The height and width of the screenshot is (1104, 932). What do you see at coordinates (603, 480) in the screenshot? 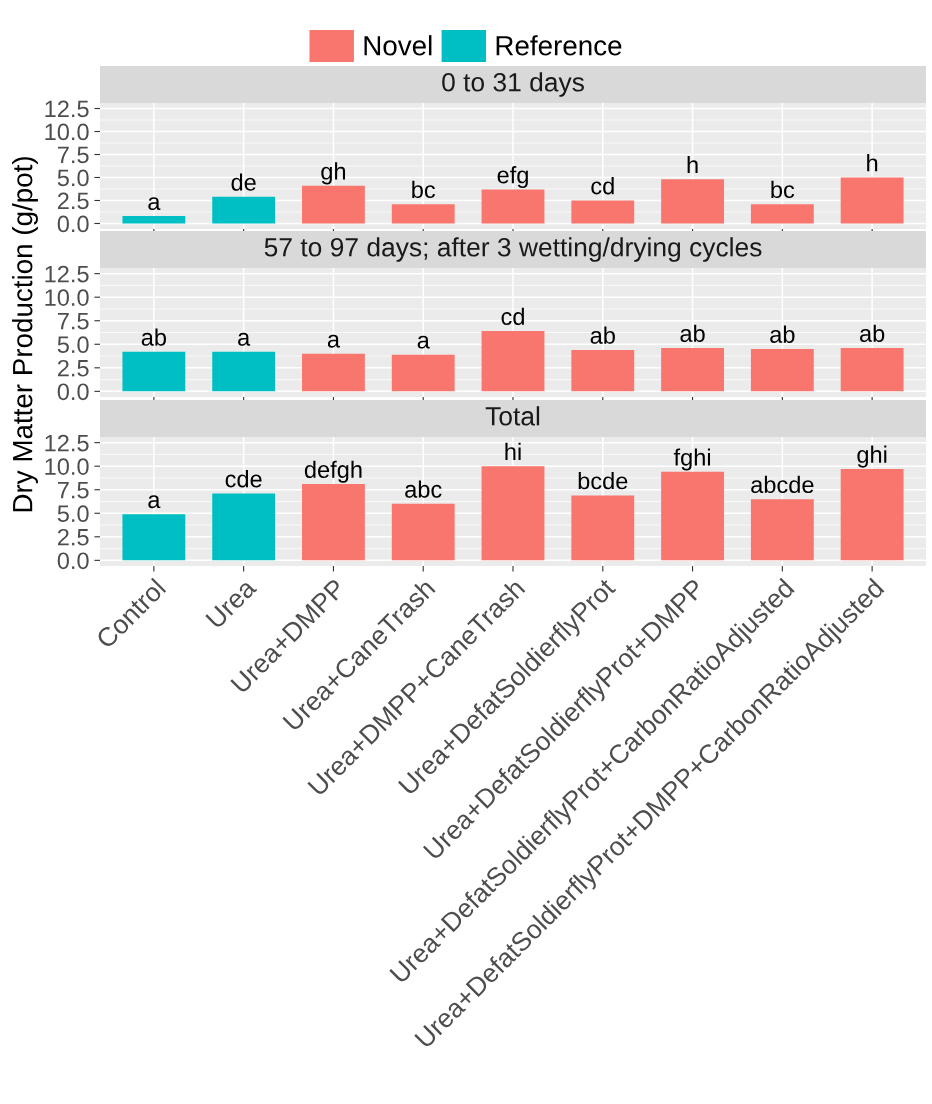
I see `data-label: bcde` at bounding box center [603, 480].